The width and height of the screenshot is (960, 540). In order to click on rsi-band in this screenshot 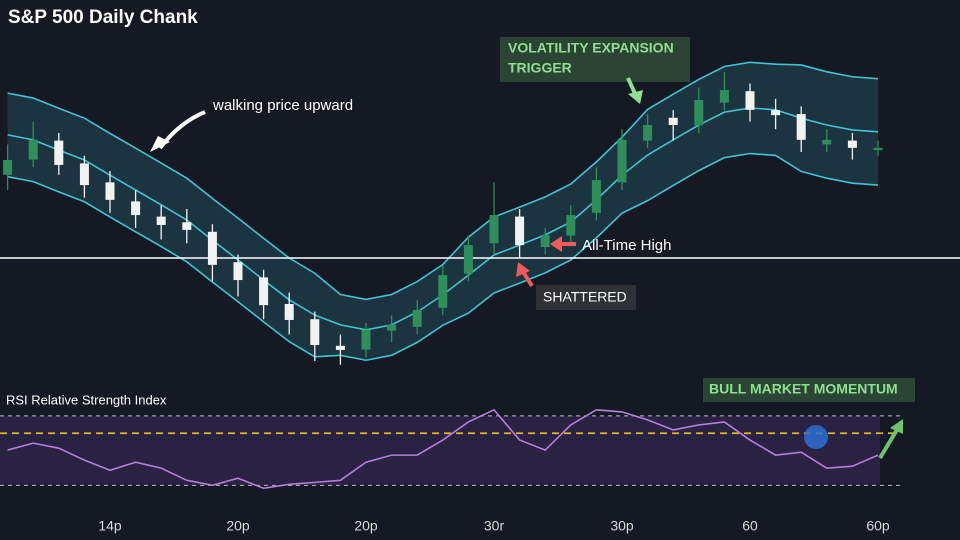, I will do `click(440, 450)`.